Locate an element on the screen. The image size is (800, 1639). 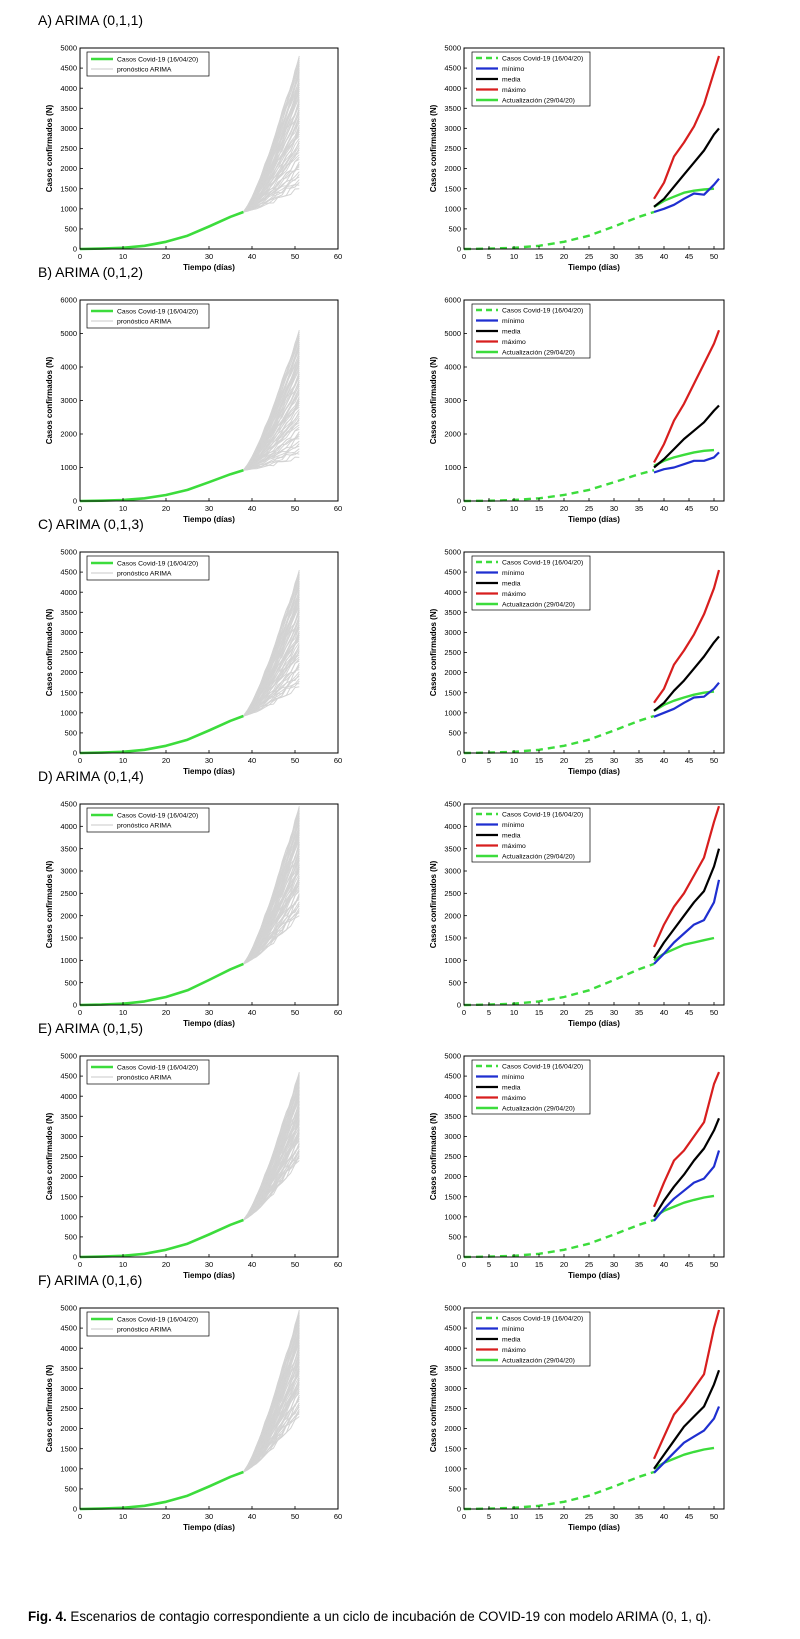
minimum-forecast-line is located at coordinates (687, 1186).